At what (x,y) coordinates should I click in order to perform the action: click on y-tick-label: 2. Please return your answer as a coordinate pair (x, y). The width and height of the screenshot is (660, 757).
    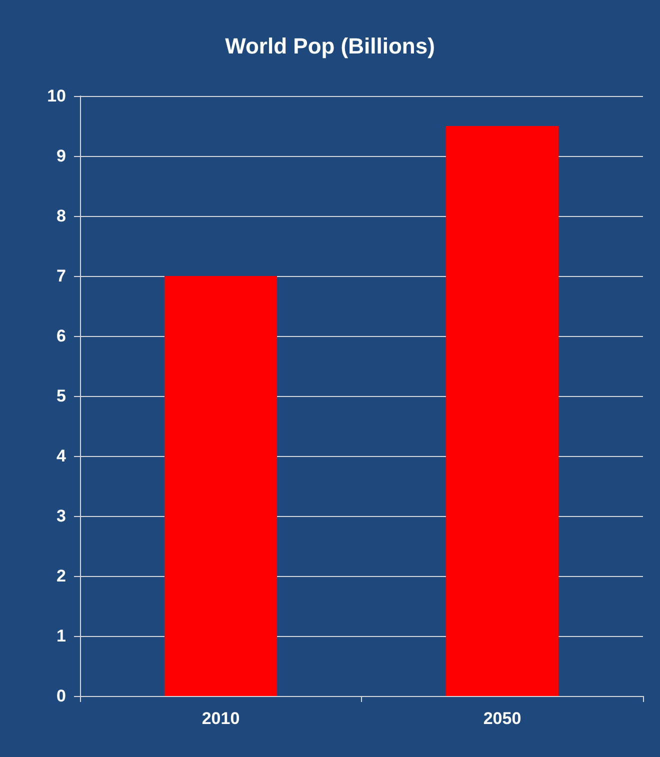
    Looking at the image, I should click on (61, 576).